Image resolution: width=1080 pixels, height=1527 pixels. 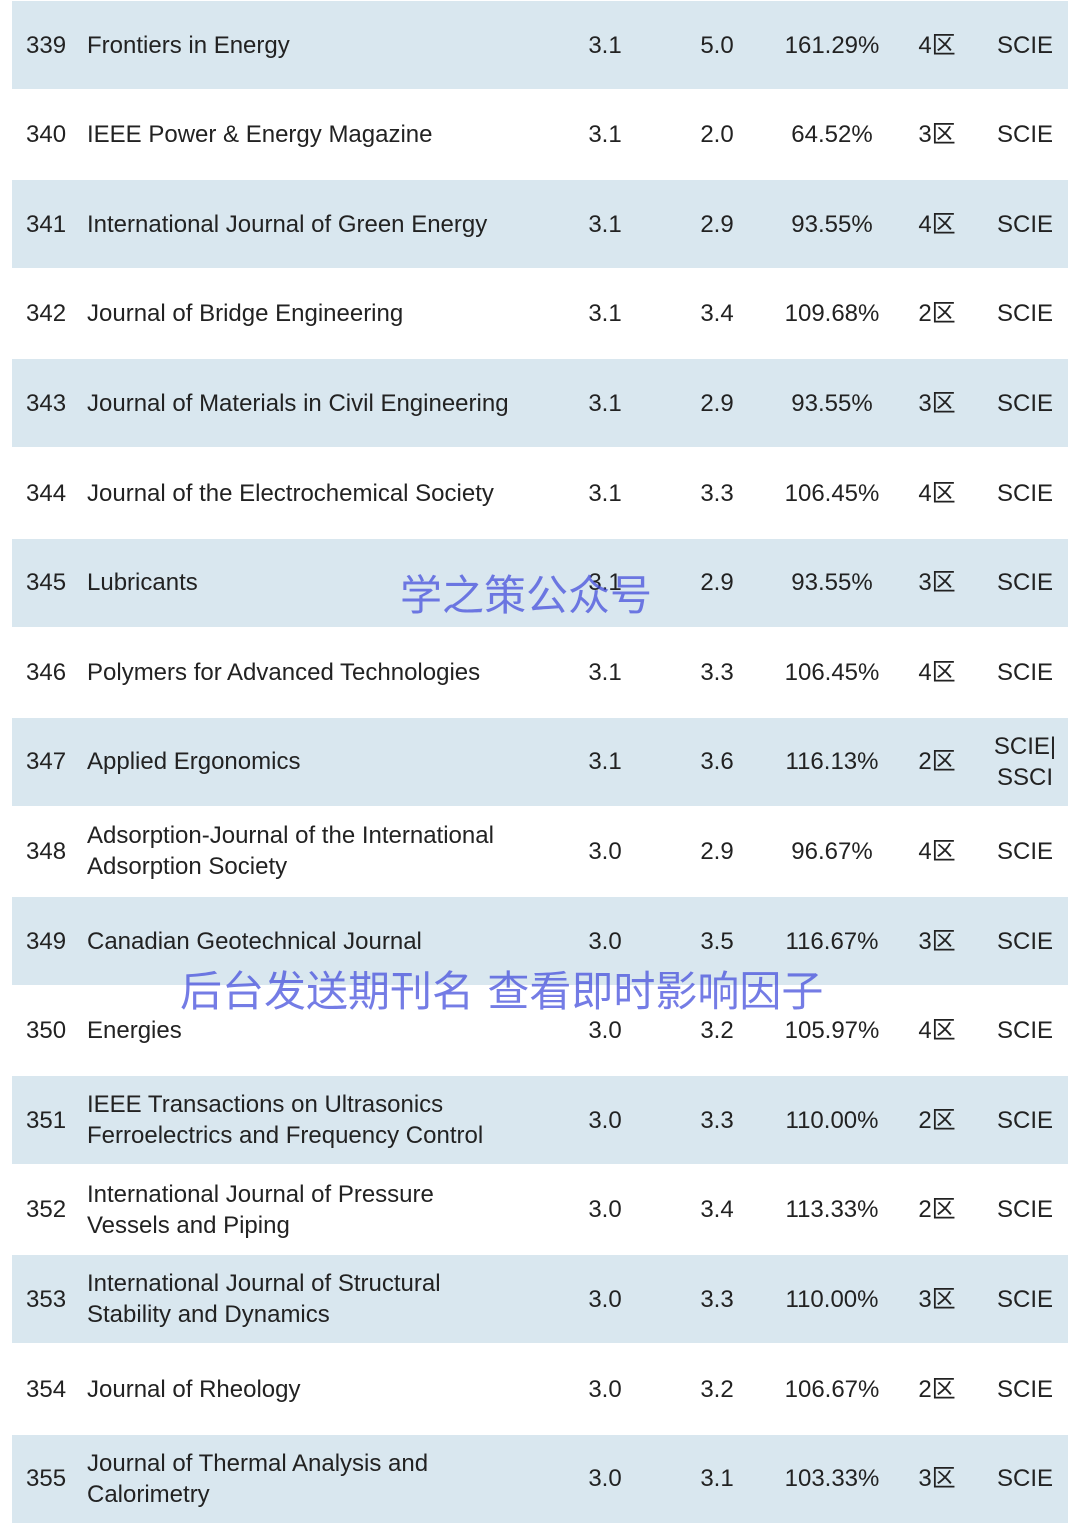 What do you see at coordinates (832, 314) in the screenshot?
I see `ratio: 109.68%` at bounding box center [832, 314].